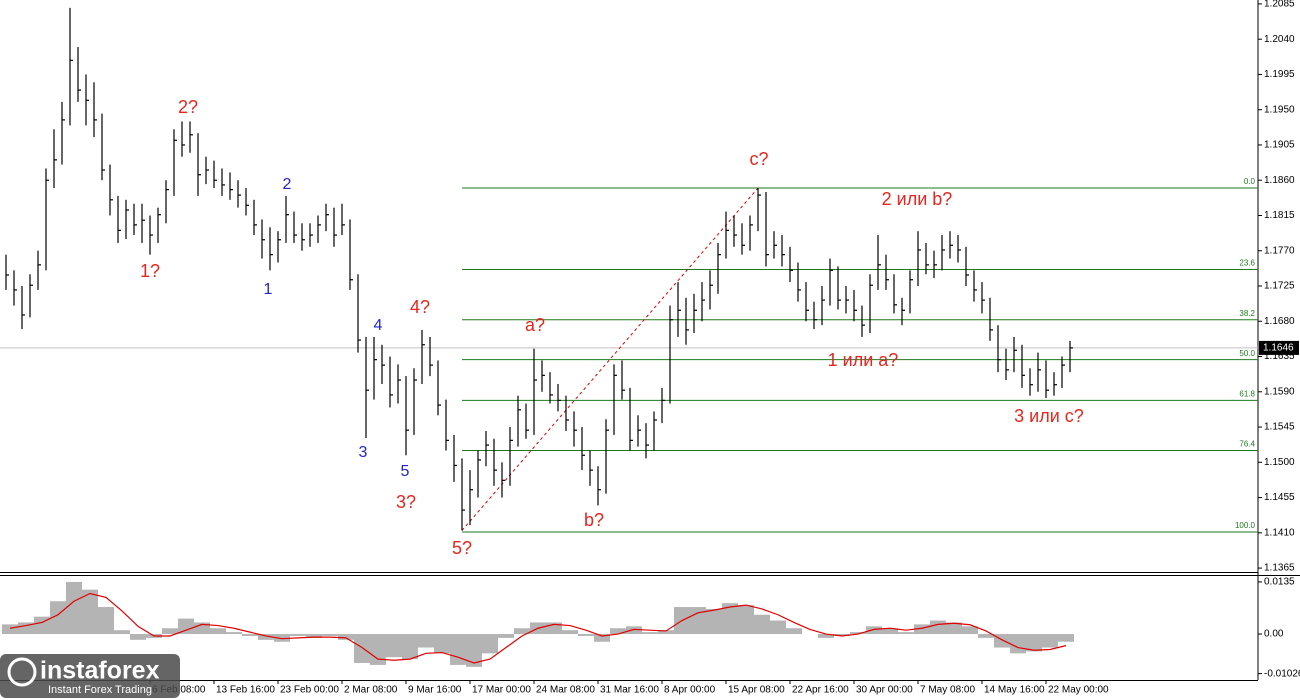 The image size is (1300, 700). I want to click on watermark: instaforex Instant Forex Trading, so click(90, 676).